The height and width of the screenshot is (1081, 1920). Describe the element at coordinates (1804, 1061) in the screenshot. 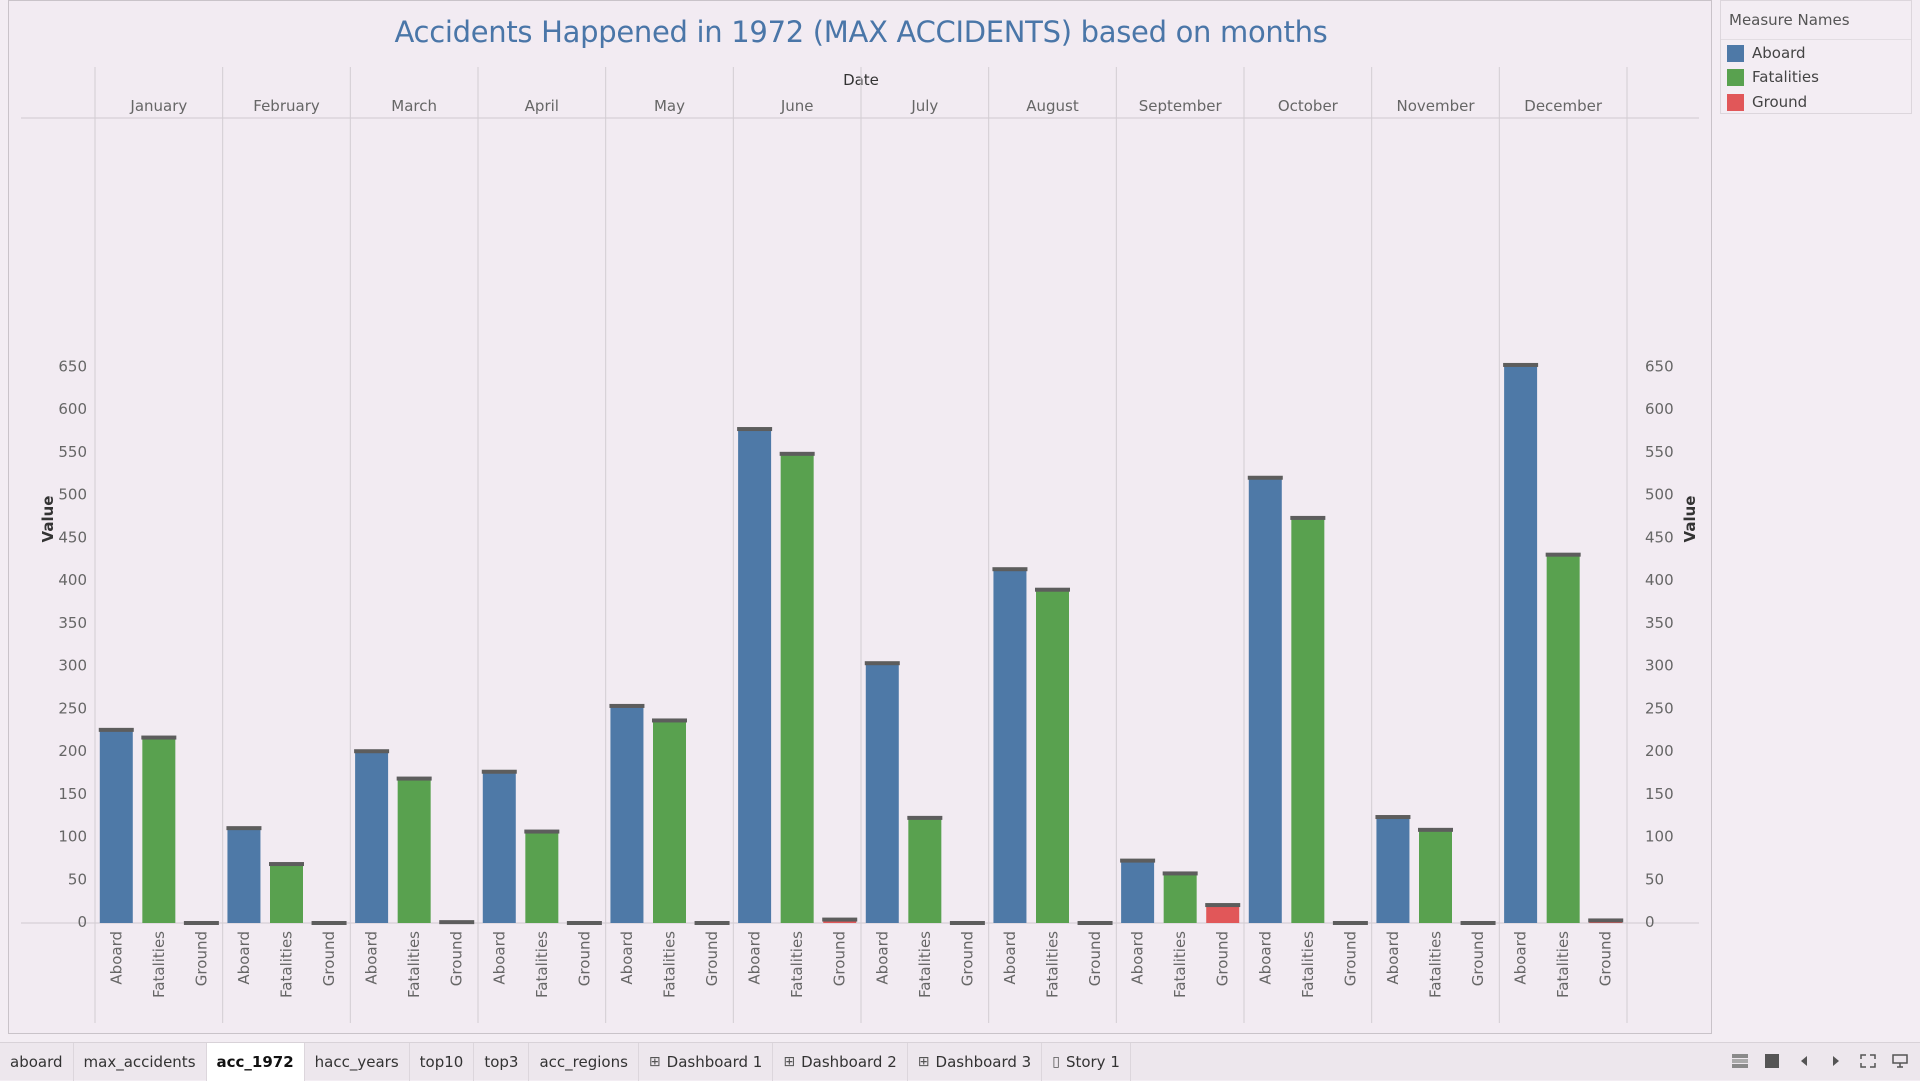

I see `prev-sheet-icon` at that location.